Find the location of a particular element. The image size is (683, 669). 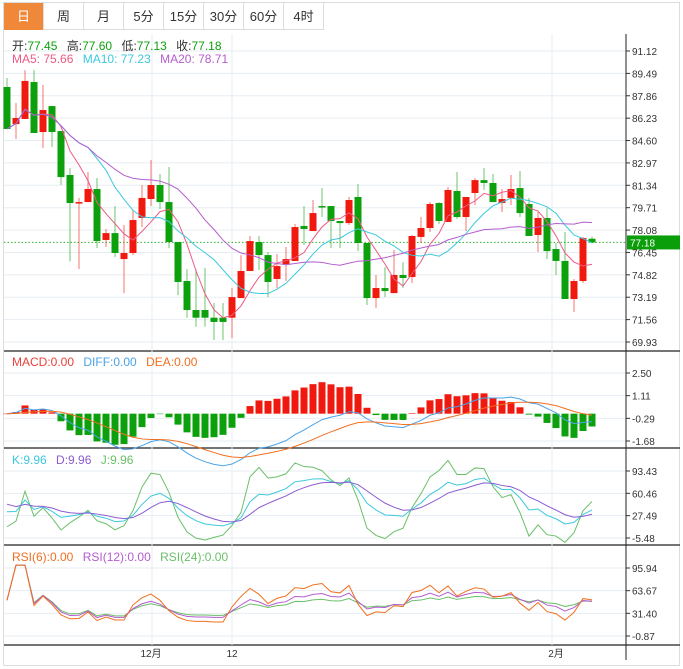

kdj-axis-tick-label: 60.46 is located at coordinates (644, 494).